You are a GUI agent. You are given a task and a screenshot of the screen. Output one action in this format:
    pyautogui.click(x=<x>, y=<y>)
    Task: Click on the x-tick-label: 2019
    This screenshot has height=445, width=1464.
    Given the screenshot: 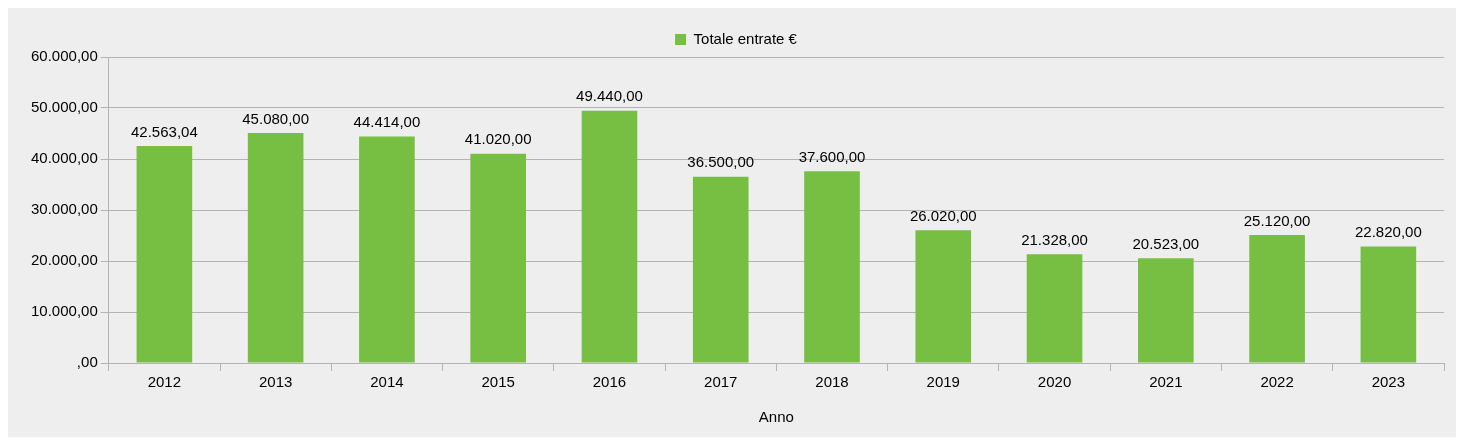 What is the action you would take?
    pyautogui.click(x=943, y=382)
    